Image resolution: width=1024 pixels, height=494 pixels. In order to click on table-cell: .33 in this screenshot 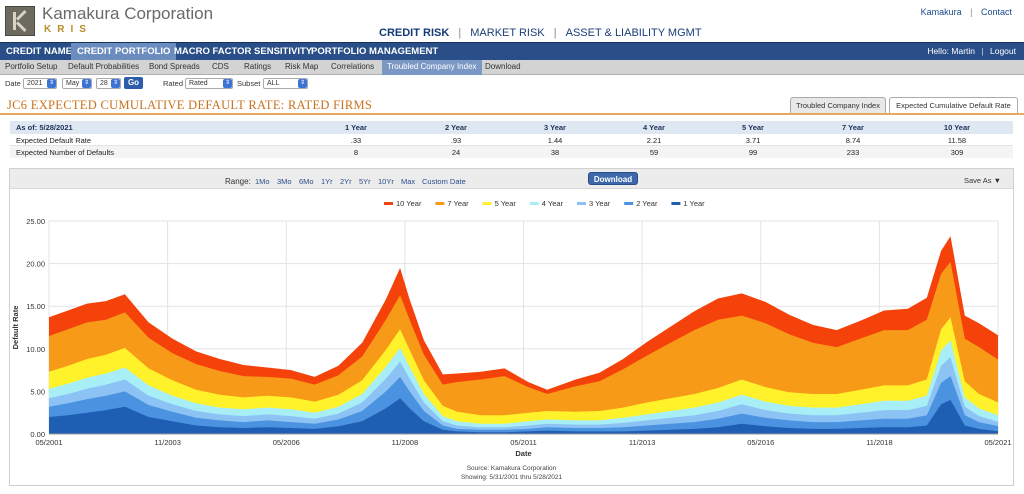, I will do `click(356, 140)`.